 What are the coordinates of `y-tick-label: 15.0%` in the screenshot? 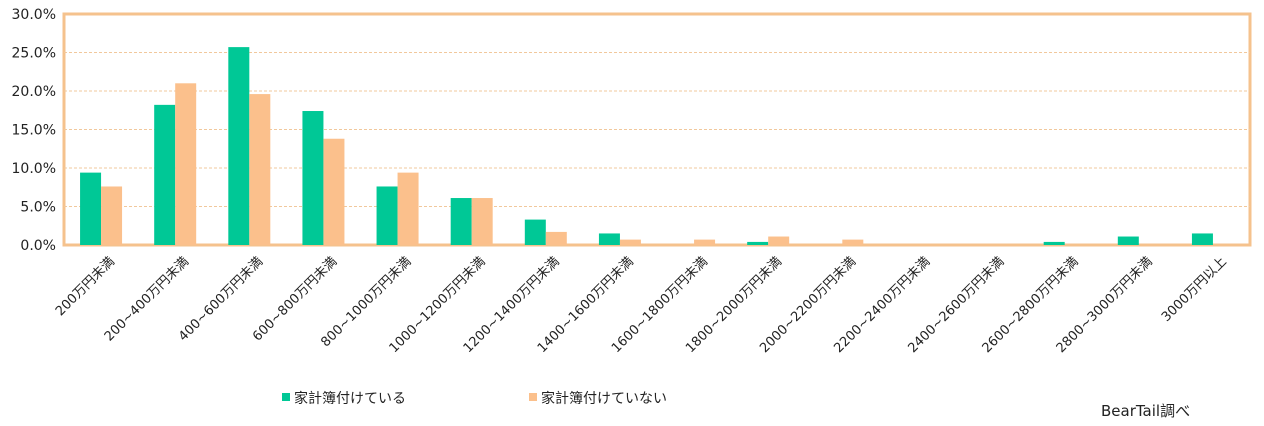 It's located at (34, 131).